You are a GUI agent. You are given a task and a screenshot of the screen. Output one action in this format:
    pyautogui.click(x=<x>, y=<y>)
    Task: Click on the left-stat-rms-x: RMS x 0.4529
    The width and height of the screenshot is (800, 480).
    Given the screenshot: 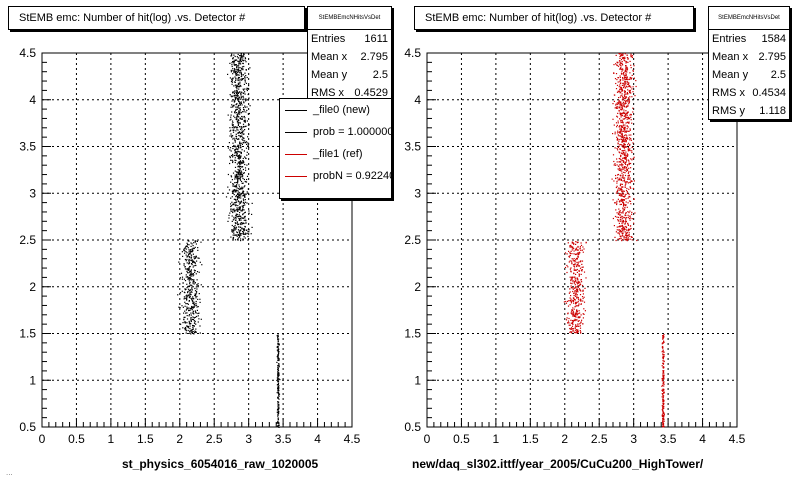 What is the action you would take?
    pyautogui.click(x=349, y=93)
    